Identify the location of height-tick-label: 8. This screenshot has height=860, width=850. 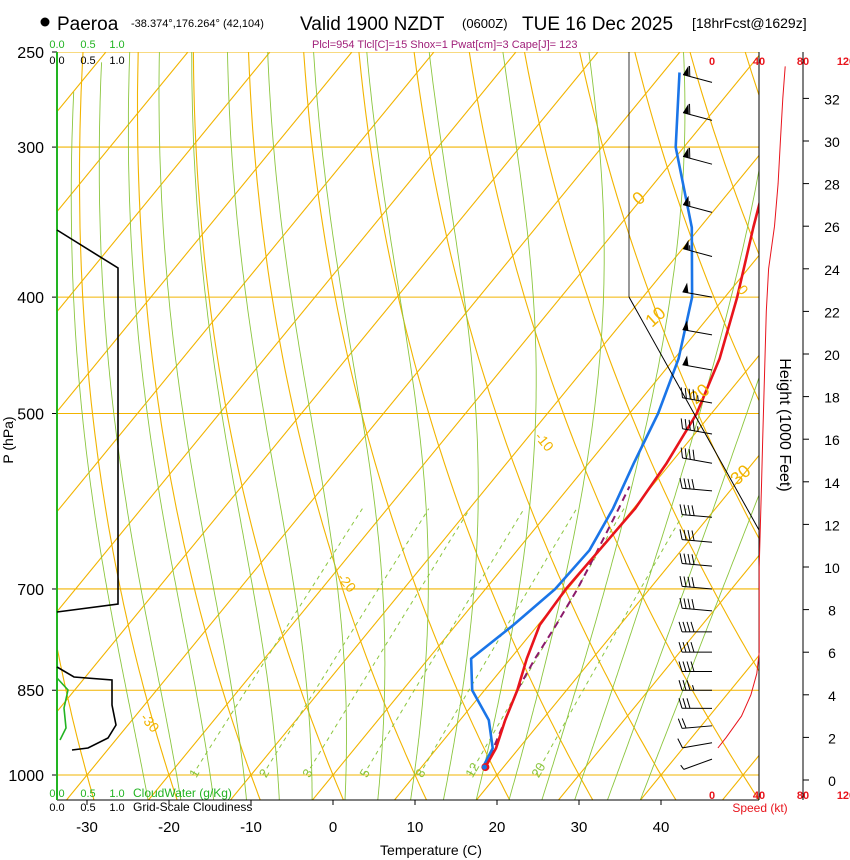
(832, 611).